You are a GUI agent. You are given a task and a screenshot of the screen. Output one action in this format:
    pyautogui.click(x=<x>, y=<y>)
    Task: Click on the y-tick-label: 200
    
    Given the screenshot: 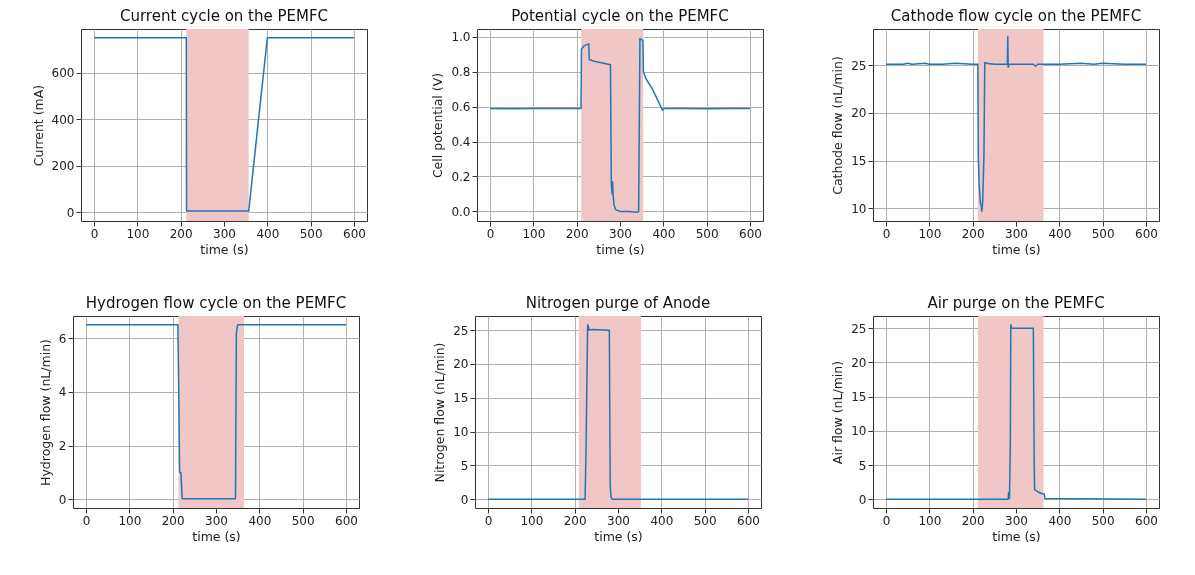 What is the action you would take?
    pyautogui.click(x=62, y=166)
    